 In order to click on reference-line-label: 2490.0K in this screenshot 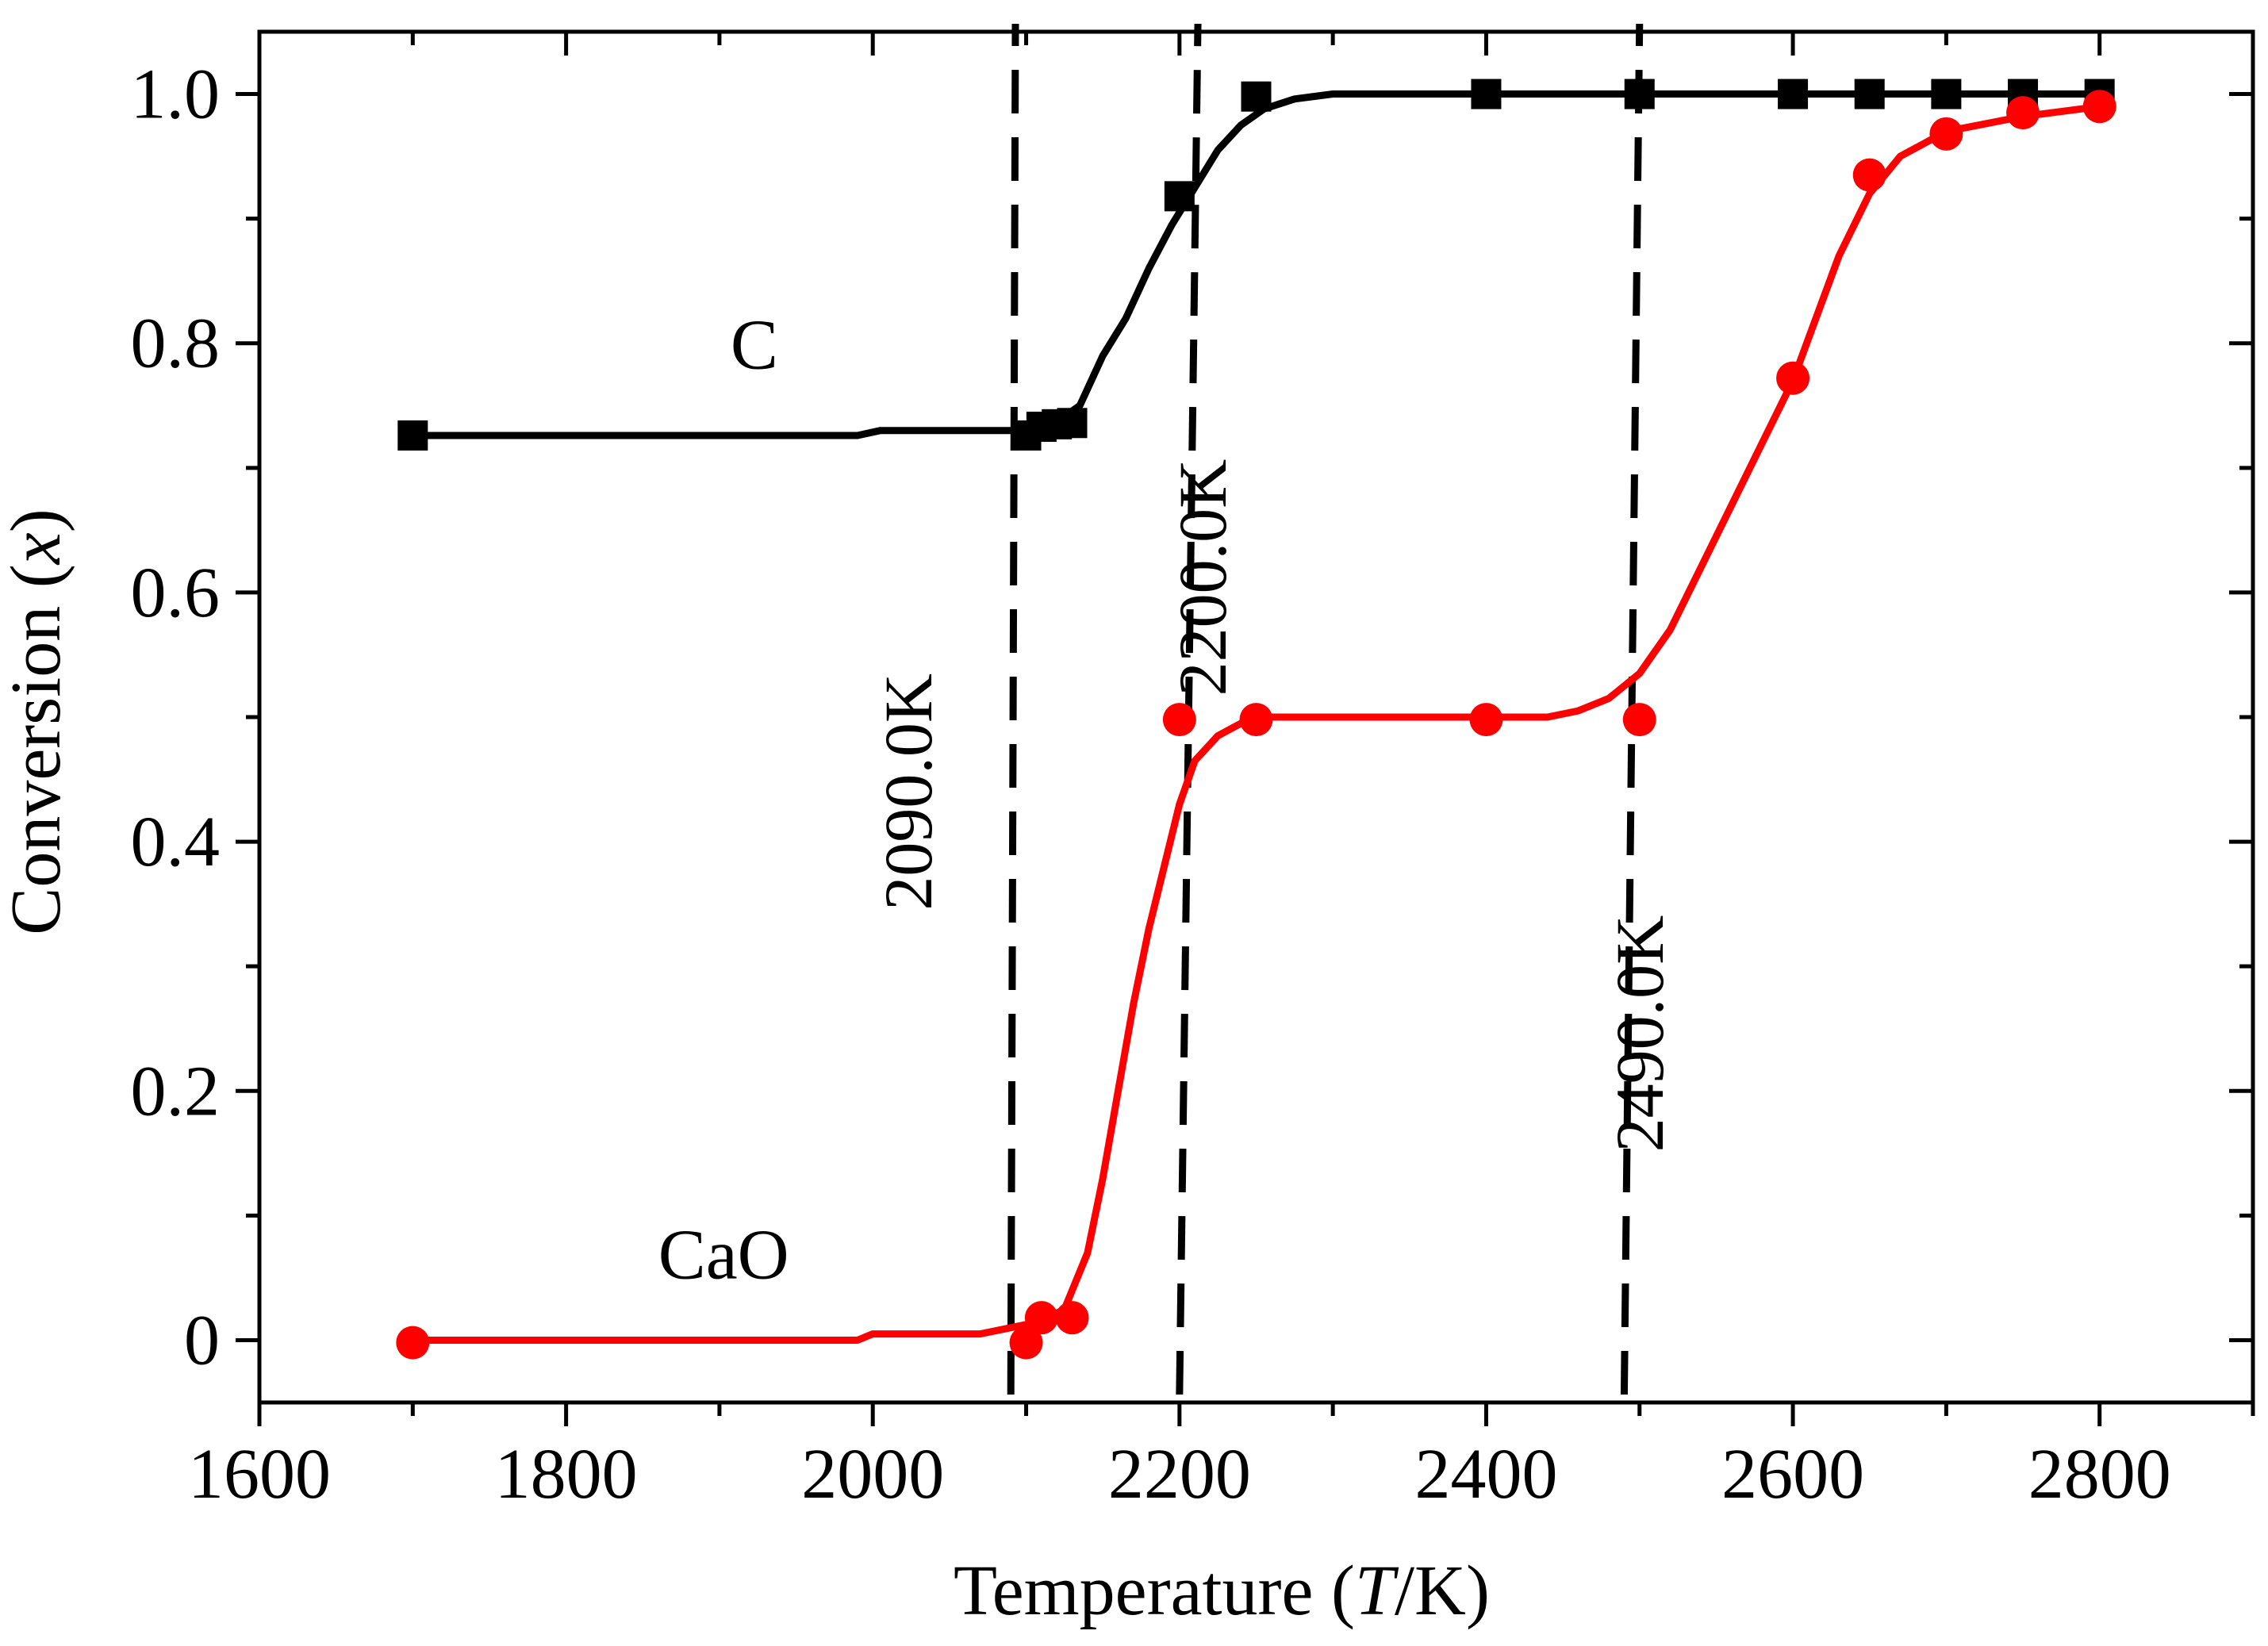, I will do `click(1640, 1034)`.